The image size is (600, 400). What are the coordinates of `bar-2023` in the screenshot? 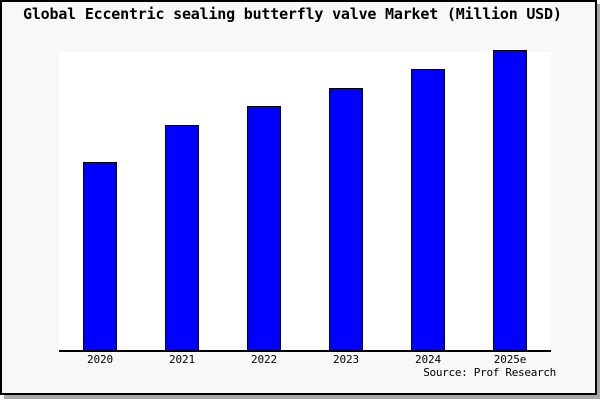 It's located at (346, 219).